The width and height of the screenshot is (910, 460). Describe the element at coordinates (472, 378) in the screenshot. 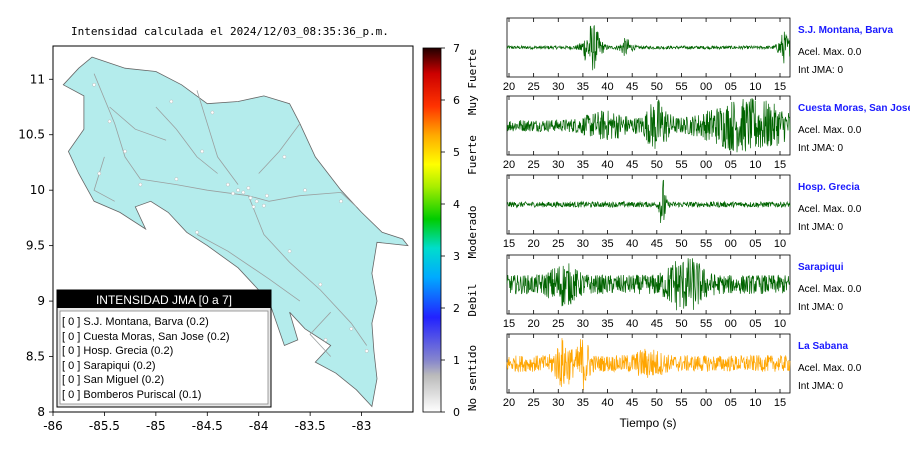

I see `category-no-sentido: No sentido` at that location.